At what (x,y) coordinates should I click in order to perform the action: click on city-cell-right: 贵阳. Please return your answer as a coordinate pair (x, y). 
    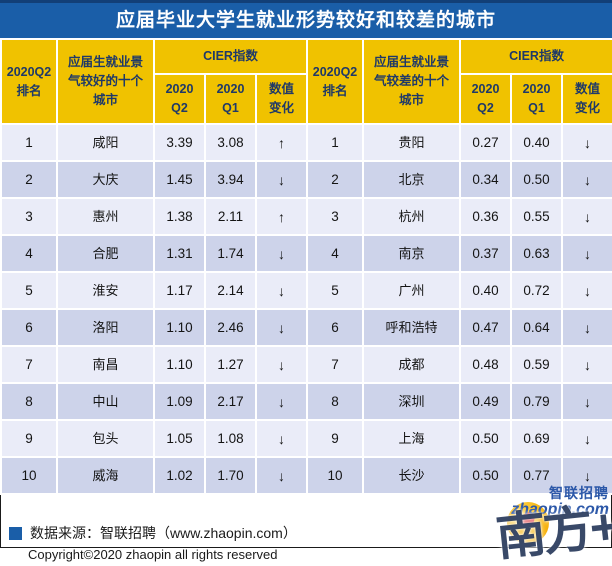
    Looking at the image, I should click on (412, 142).